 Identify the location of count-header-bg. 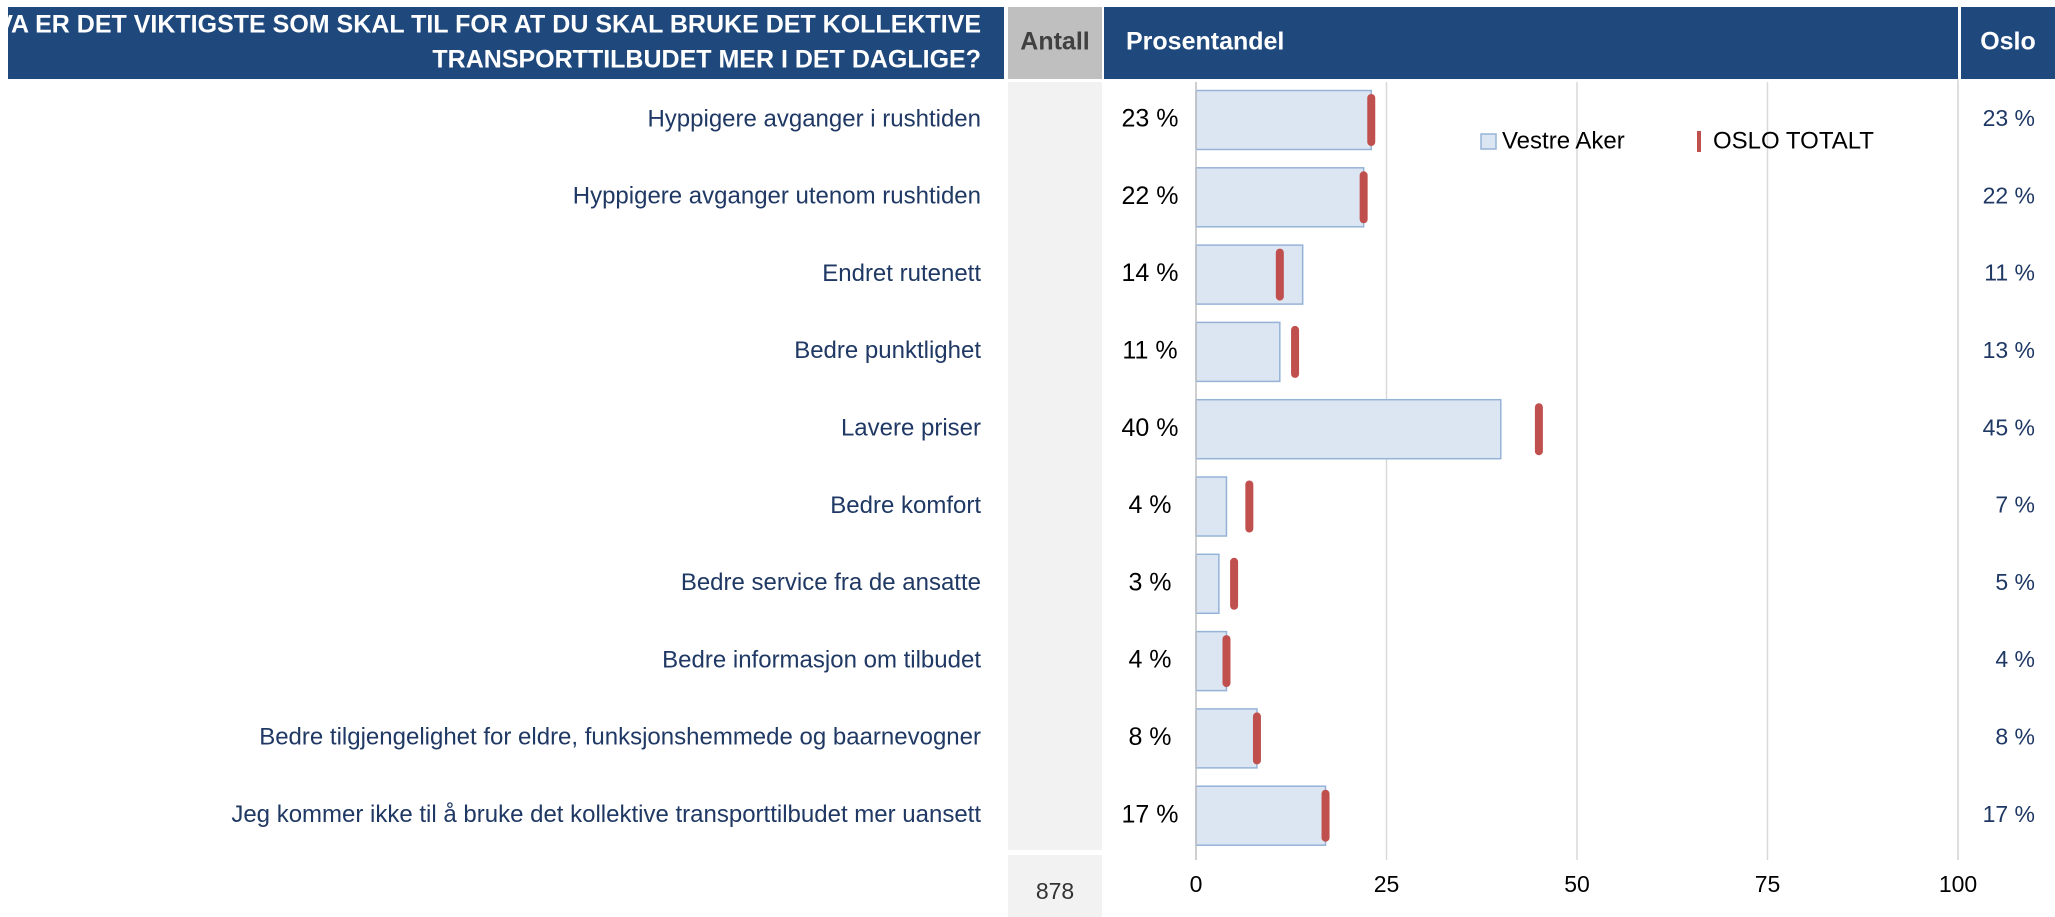
(1055, 43).